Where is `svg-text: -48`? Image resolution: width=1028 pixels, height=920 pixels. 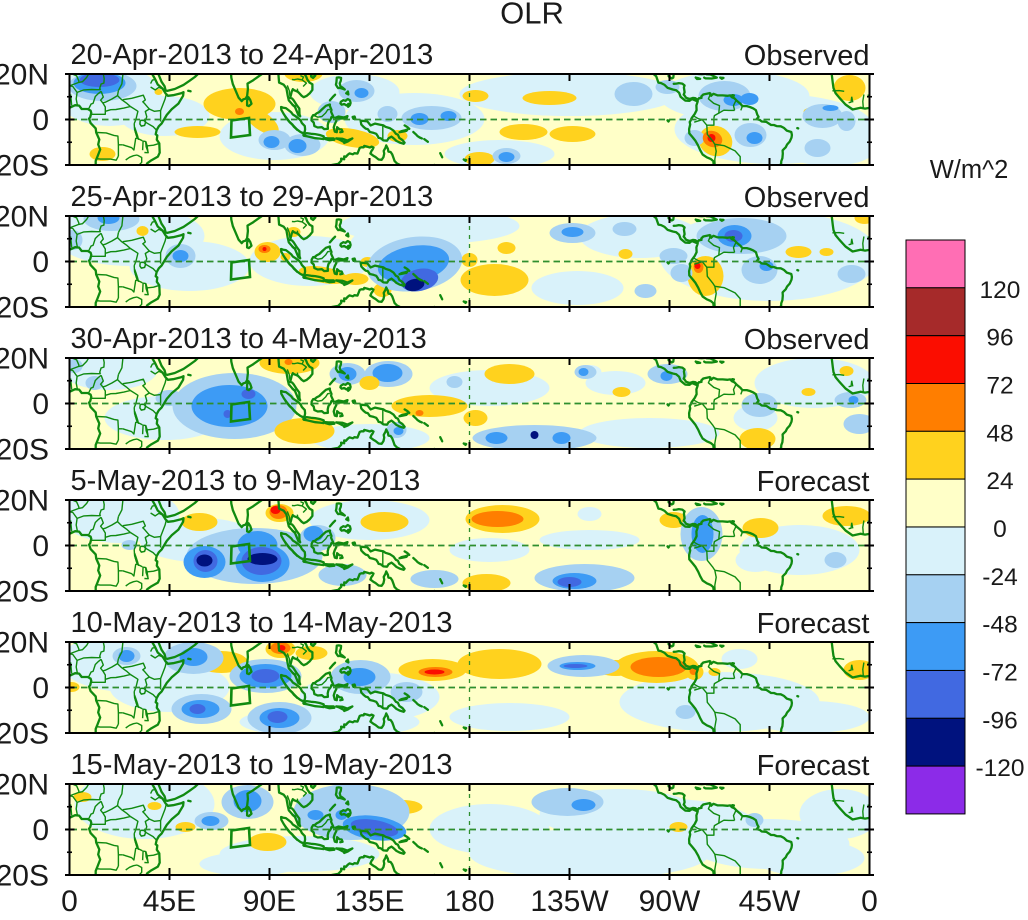
svg-text: -48 is located at coordinates (999, 625).